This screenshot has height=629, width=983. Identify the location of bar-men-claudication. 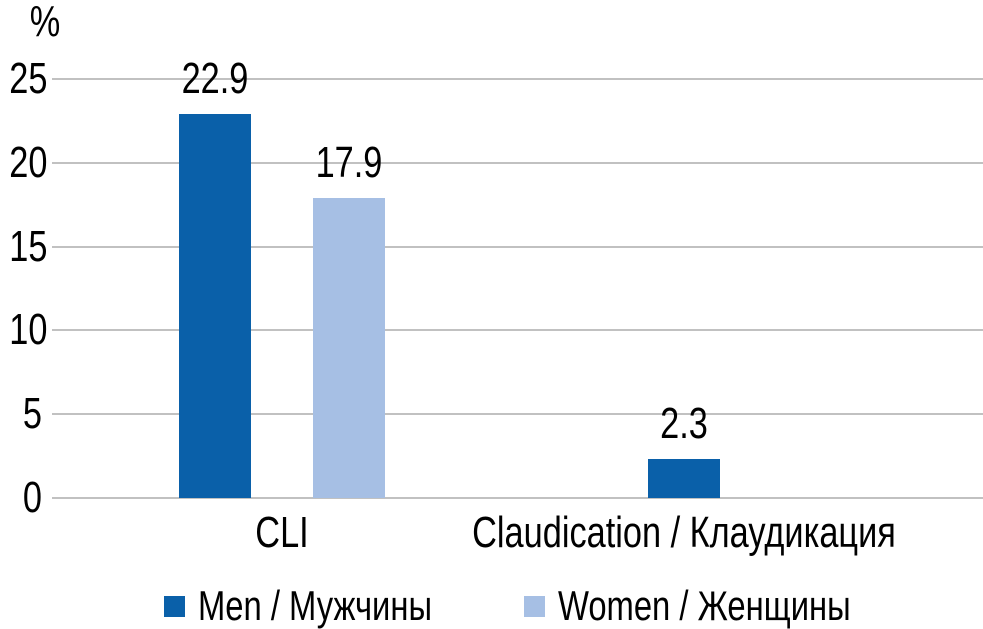
(684, 478).